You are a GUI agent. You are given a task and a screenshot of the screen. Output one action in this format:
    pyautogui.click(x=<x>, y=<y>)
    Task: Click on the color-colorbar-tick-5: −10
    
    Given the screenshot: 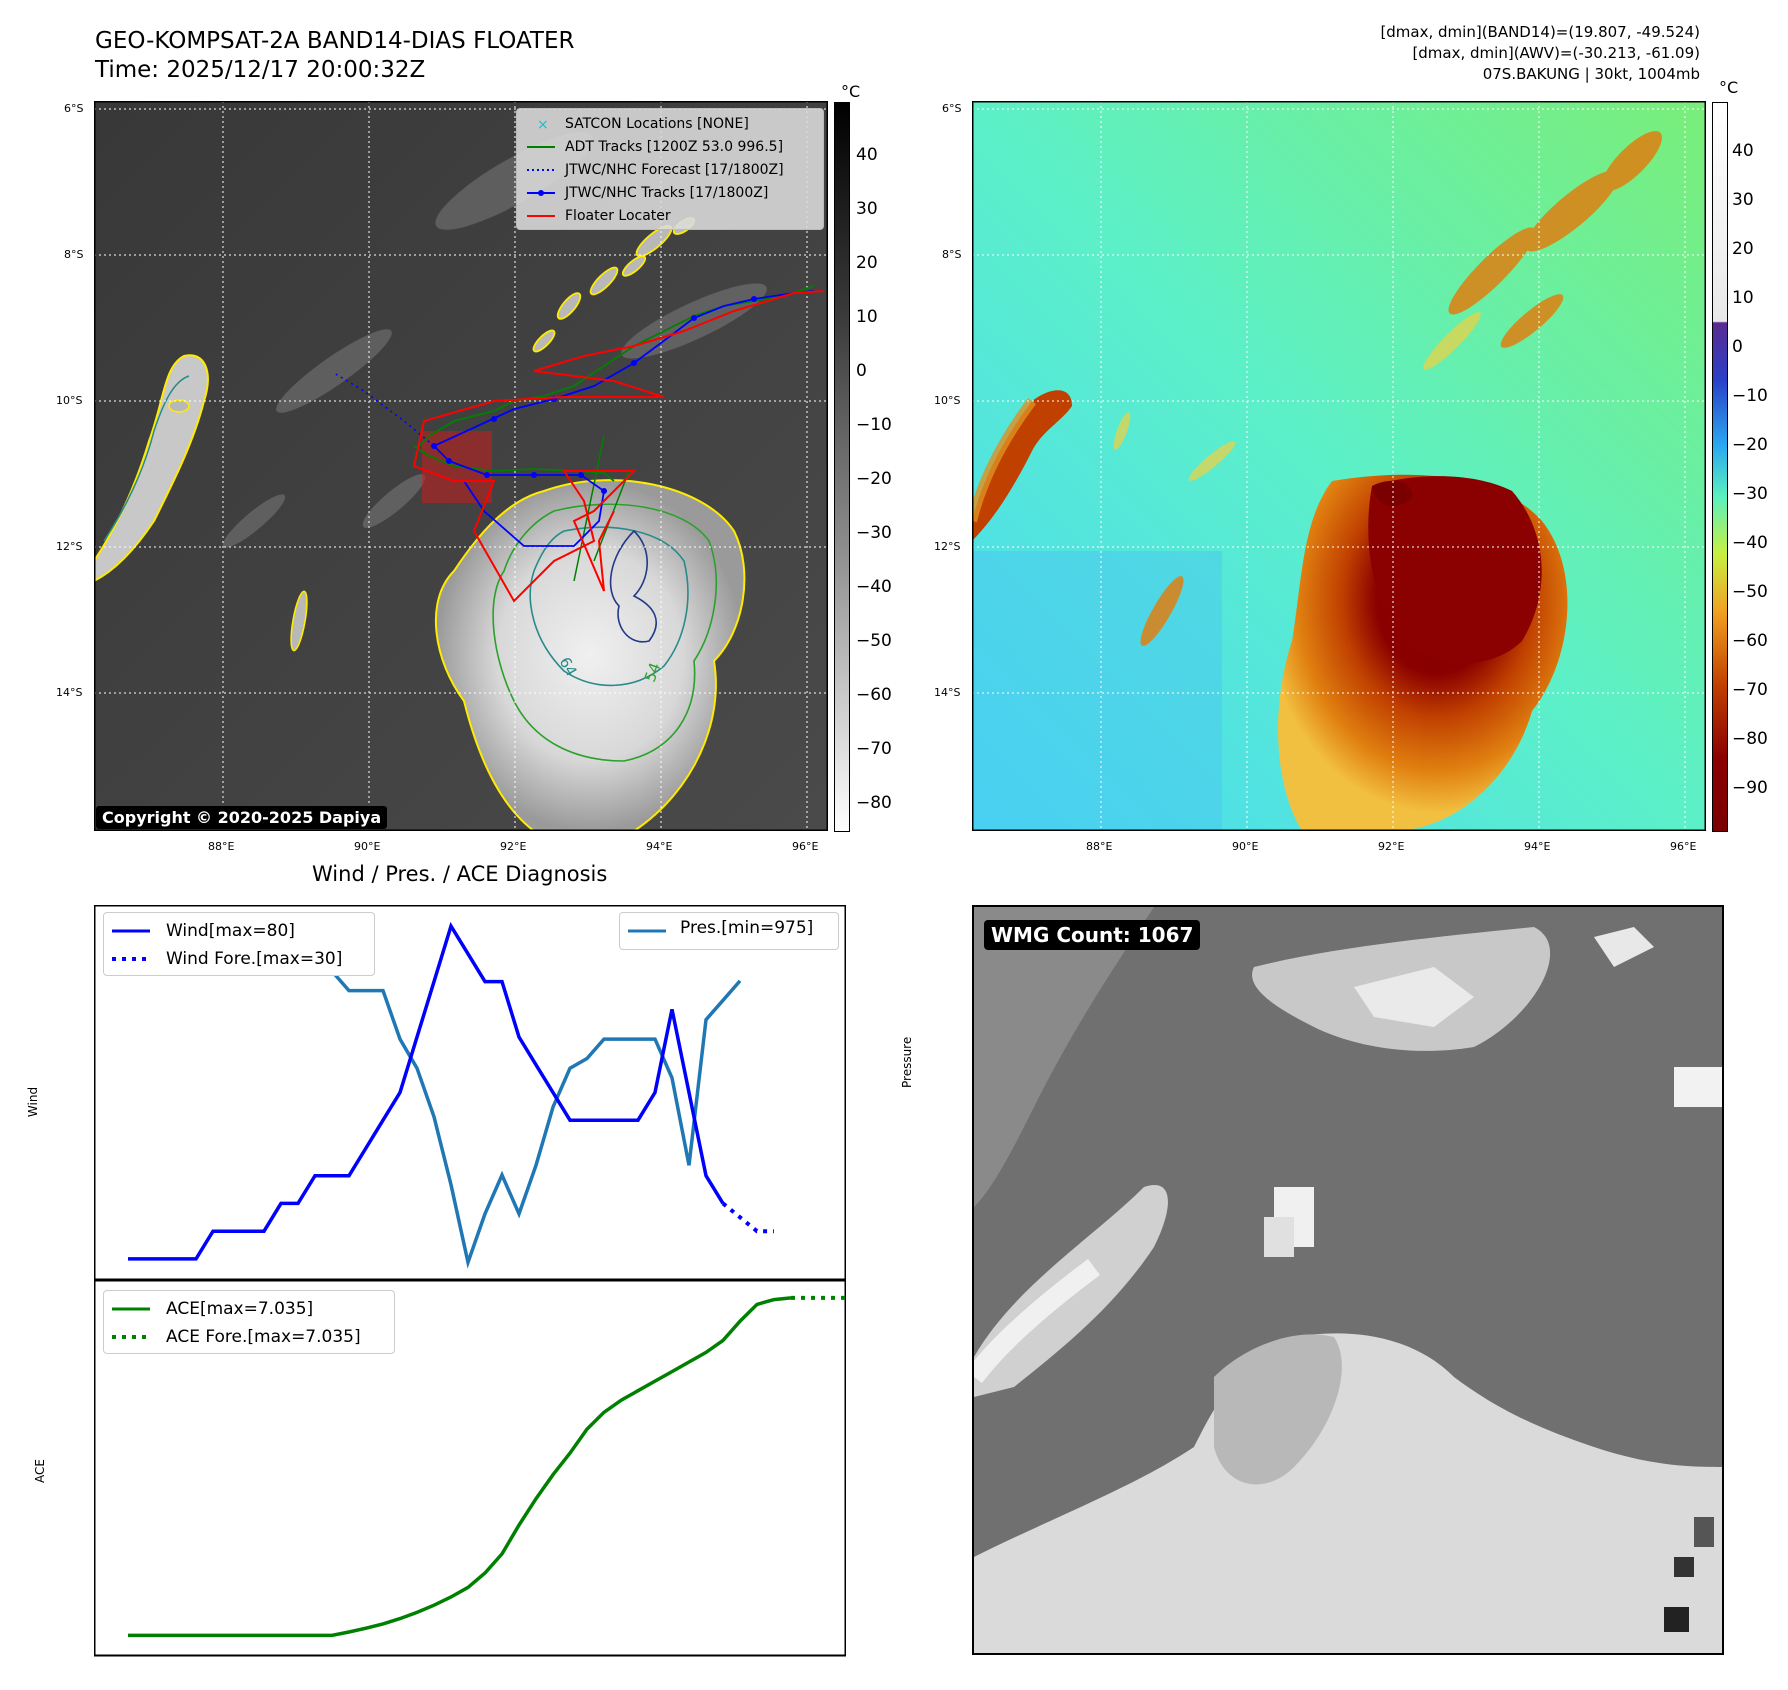 What is the action you would take?
    pyautogui.click(x=1750, y=396)
    